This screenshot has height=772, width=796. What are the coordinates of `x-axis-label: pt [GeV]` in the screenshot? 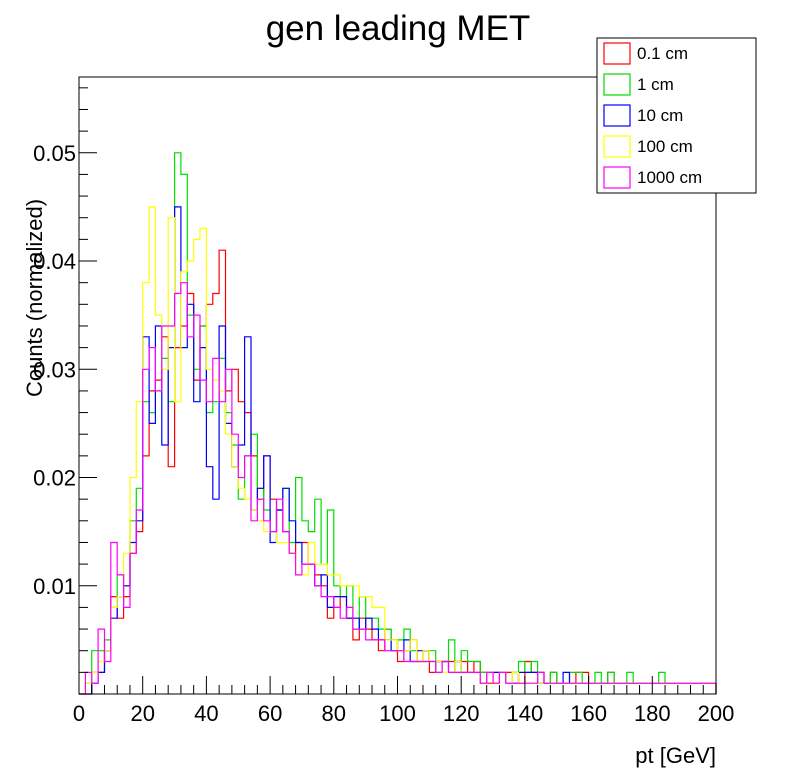 It's located at (675, 755).